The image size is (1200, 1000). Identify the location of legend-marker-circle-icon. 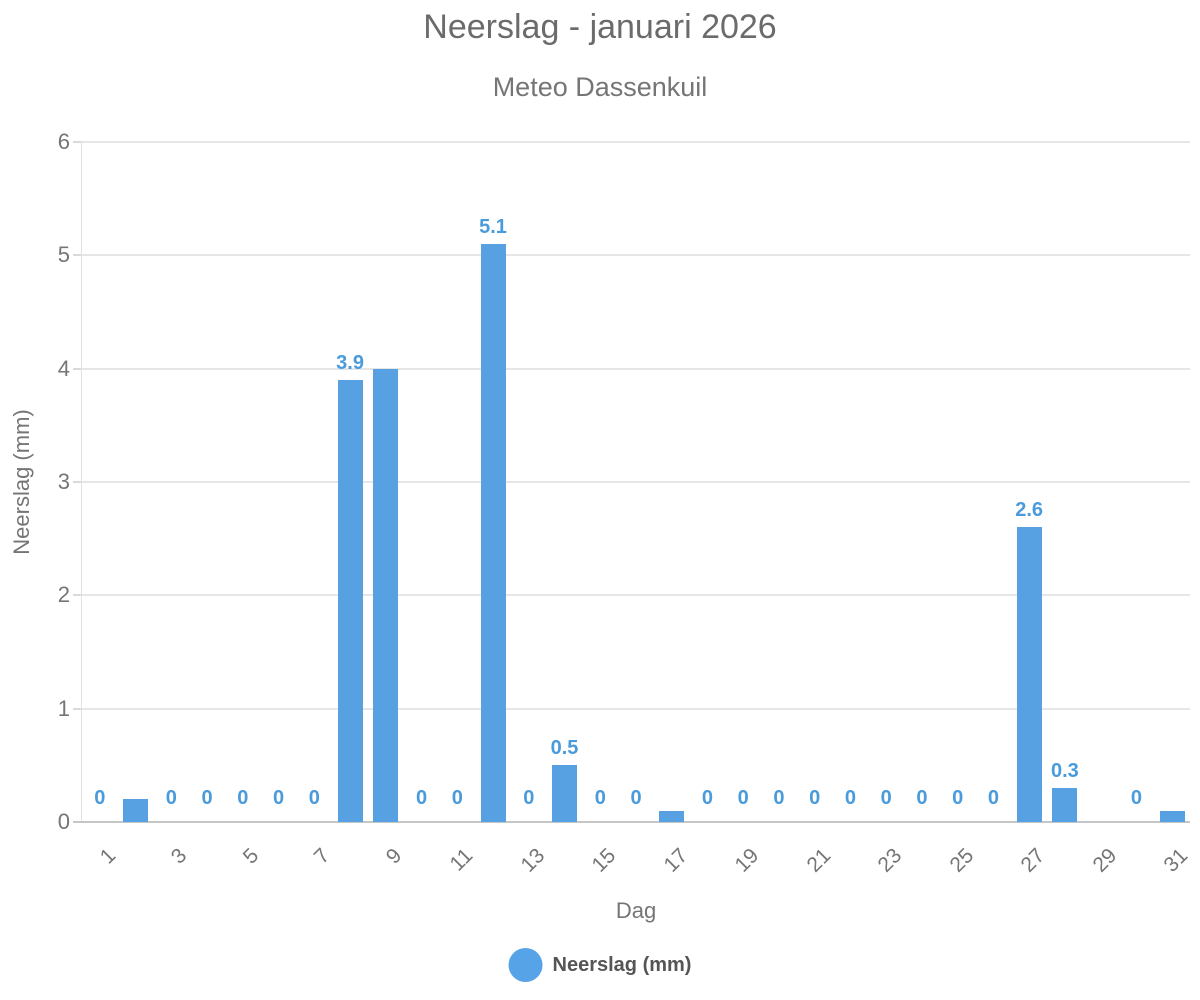
(525, 965).